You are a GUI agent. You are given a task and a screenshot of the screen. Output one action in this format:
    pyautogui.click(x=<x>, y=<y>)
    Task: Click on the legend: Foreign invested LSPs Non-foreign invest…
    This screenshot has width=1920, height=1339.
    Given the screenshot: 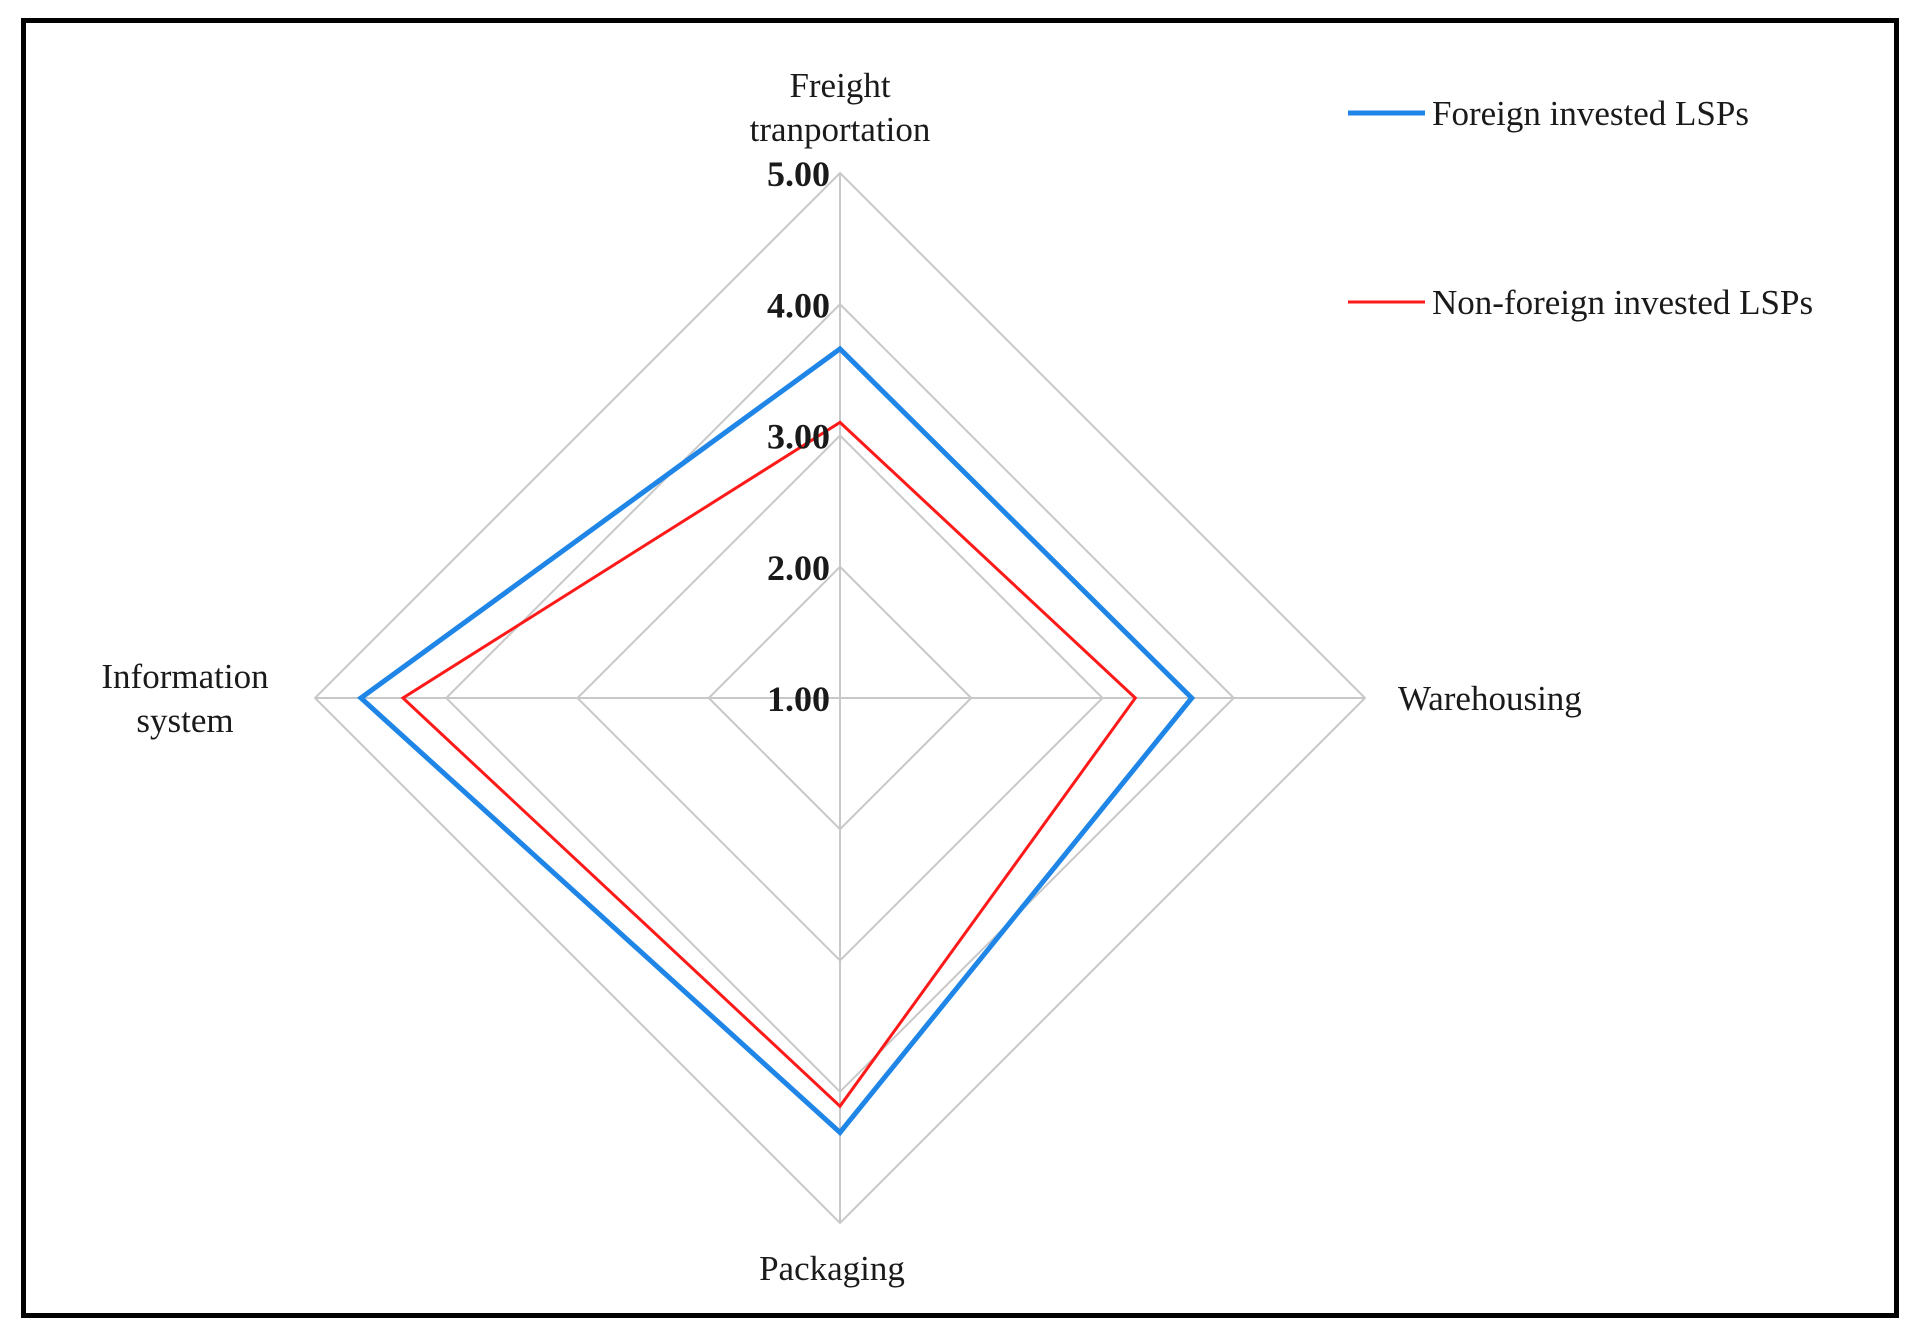 What is the action you would take?
    pyautogui.click(x=1580, y=208)
    